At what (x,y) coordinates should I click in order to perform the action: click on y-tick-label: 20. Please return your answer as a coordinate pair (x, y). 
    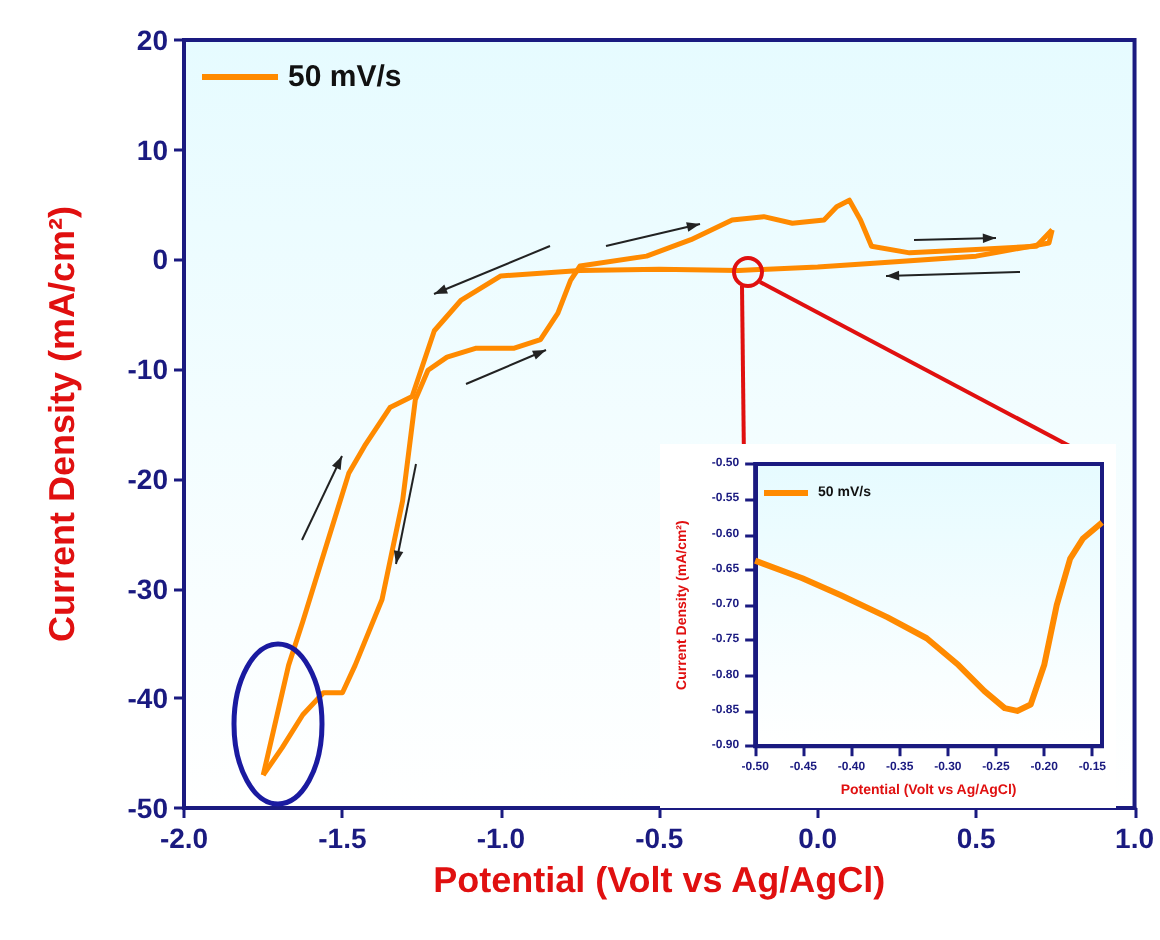
    Looking at the image, I should click on (152, 40).